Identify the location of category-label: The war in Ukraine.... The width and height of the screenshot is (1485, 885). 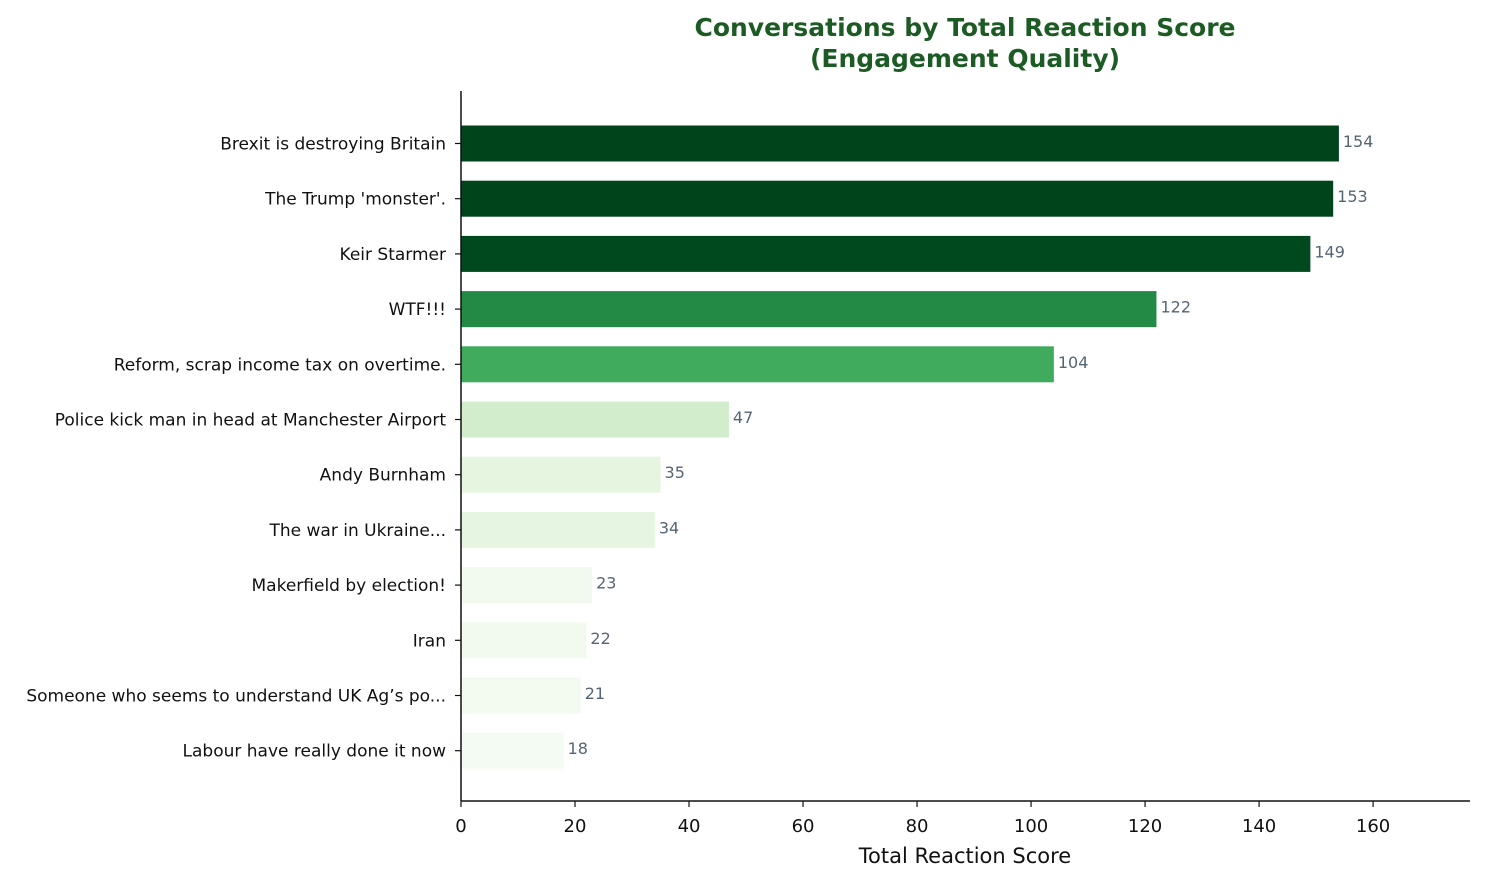
(358, 531).